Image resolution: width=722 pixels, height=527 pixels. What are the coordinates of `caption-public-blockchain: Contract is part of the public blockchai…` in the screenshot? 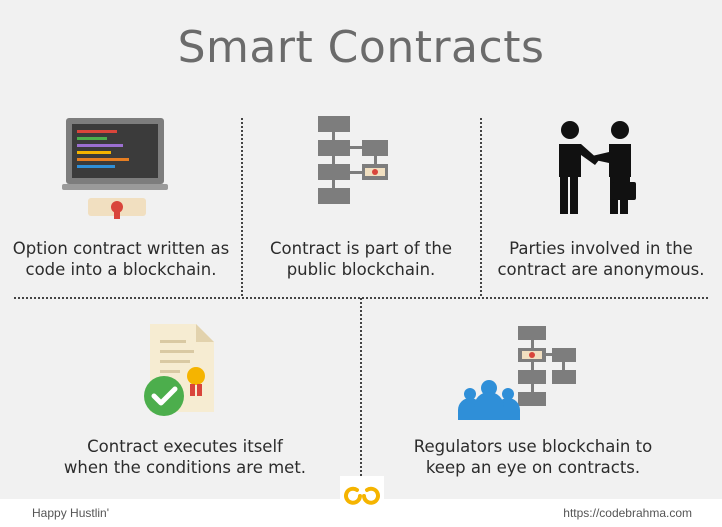 It's located at (361, 259).